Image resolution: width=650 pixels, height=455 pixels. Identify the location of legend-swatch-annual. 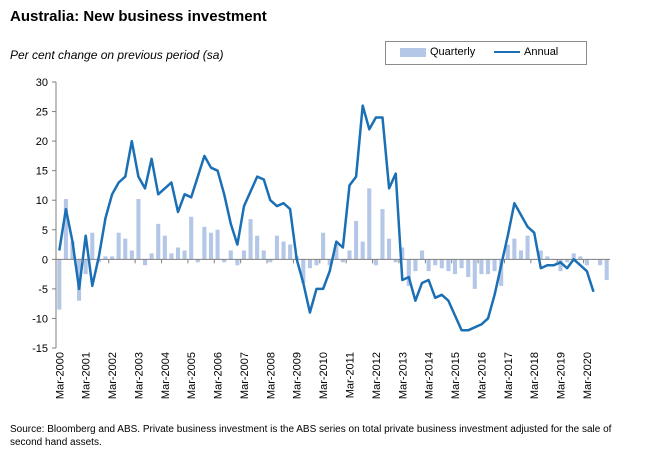
(507, 52).